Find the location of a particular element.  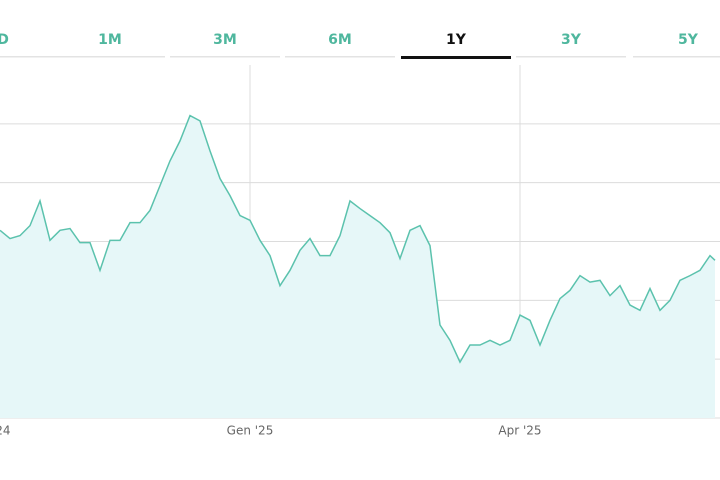

tab: 5Y is located at coordinates (688, 40).